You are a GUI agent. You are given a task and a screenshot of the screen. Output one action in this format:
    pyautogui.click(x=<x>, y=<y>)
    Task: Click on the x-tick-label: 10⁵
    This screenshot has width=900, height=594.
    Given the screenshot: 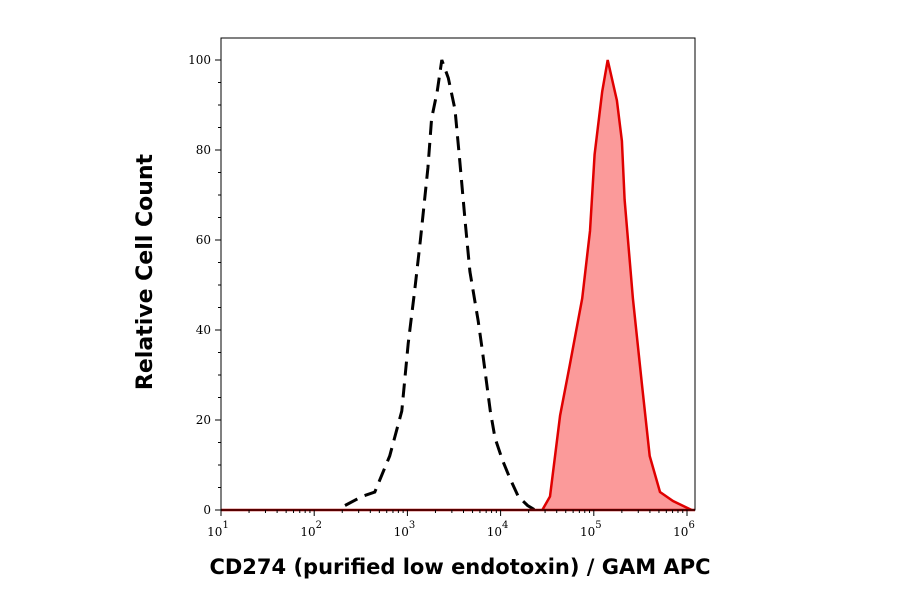 What is the action you would take?
    pyautogui.click(x=591, y=529)
    